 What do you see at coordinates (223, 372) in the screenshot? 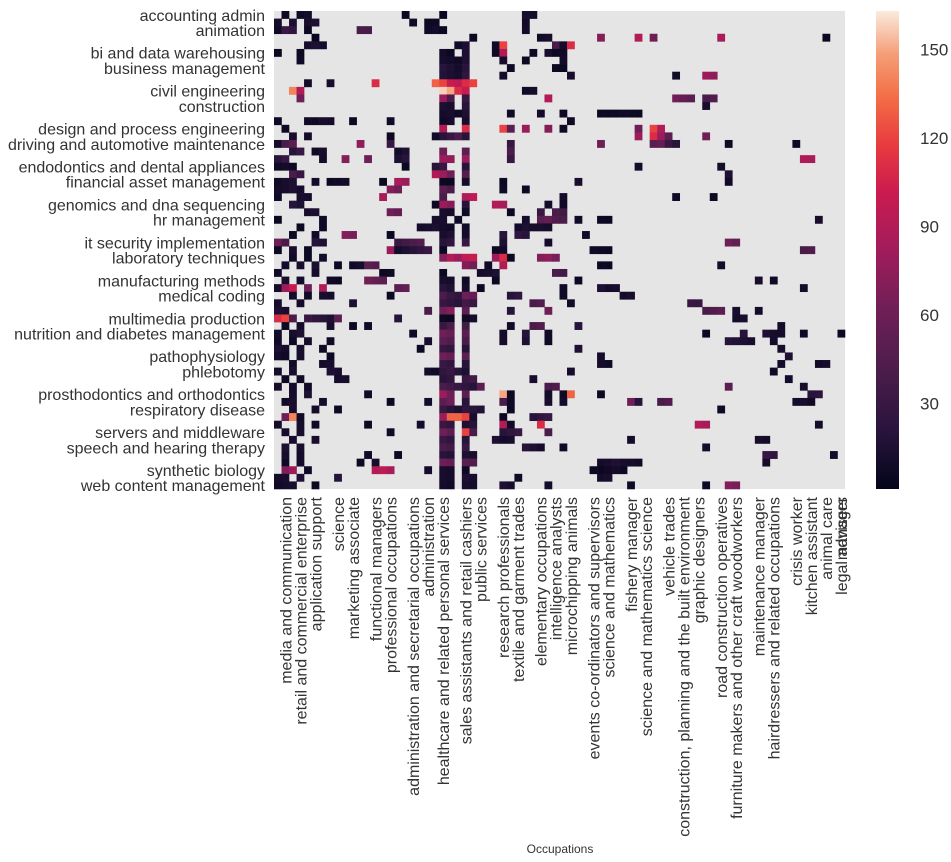
I see `y-tick-label: phlebotomy` at bounding box center [223, 372].